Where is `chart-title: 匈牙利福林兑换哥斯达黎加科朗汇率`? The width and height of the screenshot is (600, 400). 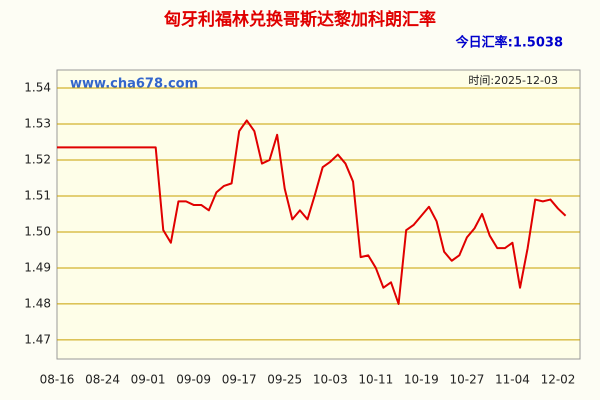
chart-title: 匈牙利福林兑换哥斯达黎加科朗汇率 is located at coordinates (299, 19).